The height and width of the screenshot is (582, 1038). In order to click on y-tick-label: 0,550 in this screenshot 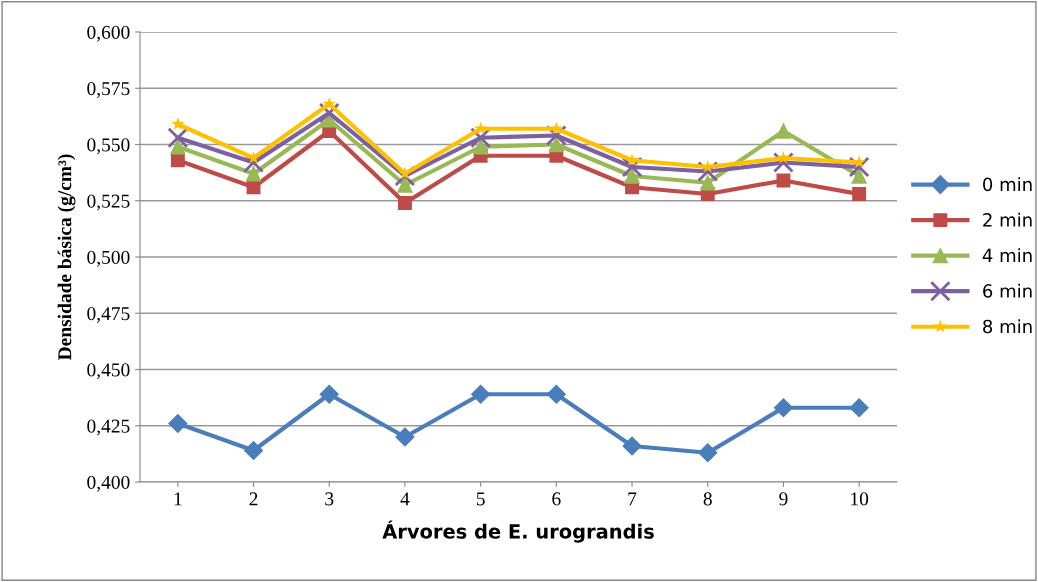, I will do `click(108, 146)`.